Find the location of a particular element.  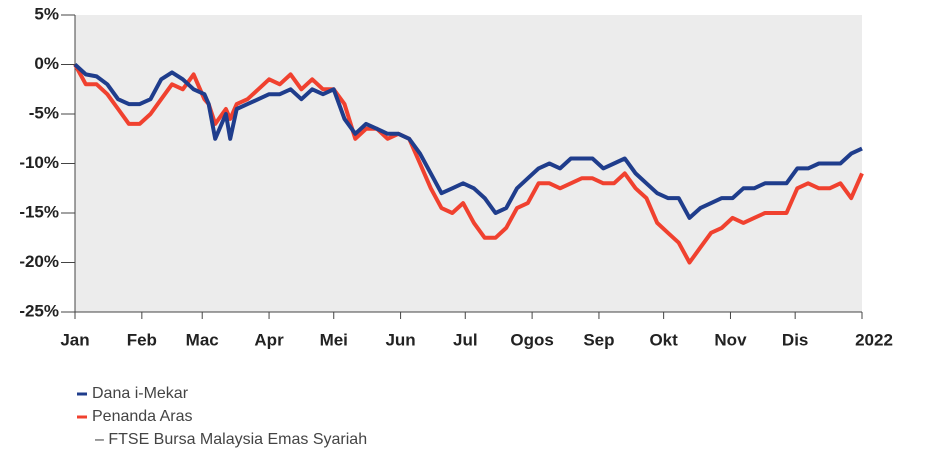

y-tick-label: -25% is located at coordinates (39, 310).